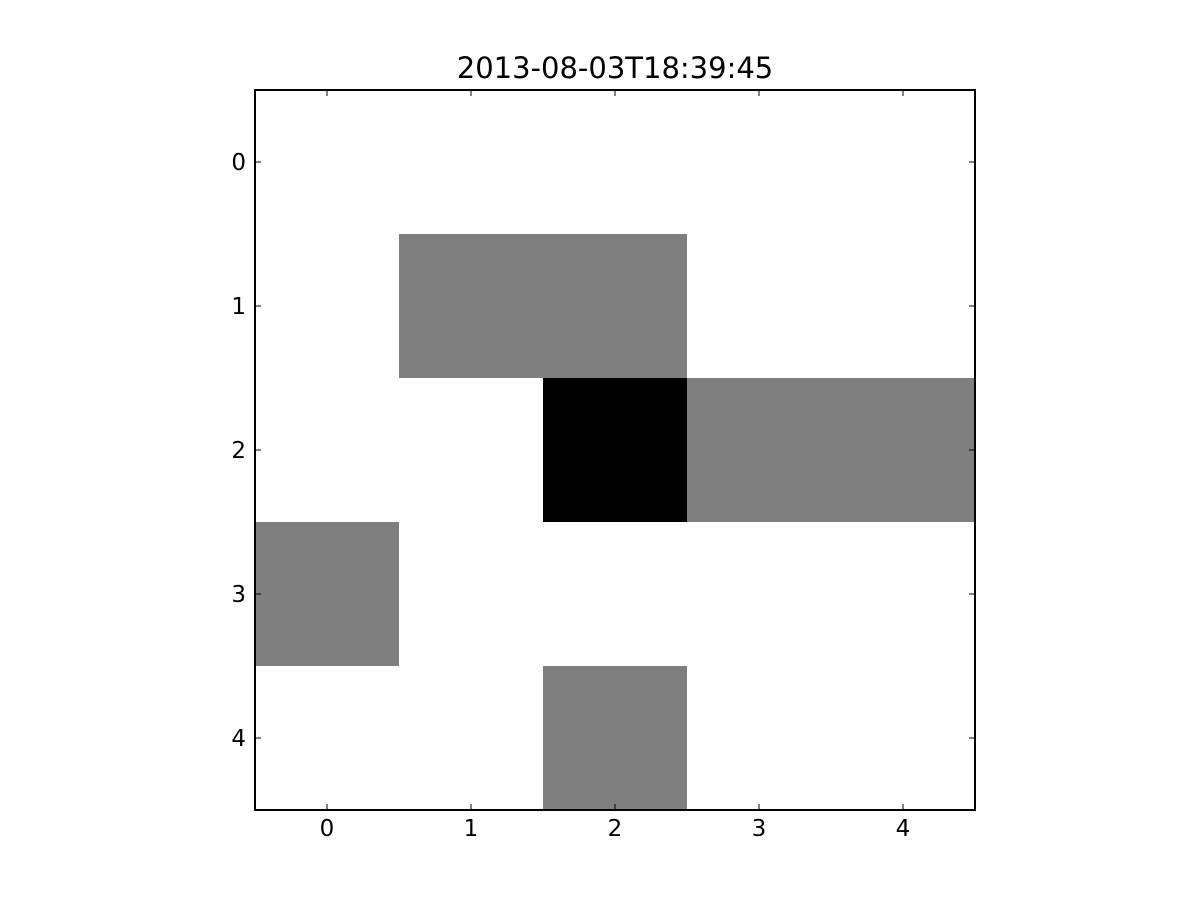  I want to click on x-tick-label-3: 3, so click(759, 829).